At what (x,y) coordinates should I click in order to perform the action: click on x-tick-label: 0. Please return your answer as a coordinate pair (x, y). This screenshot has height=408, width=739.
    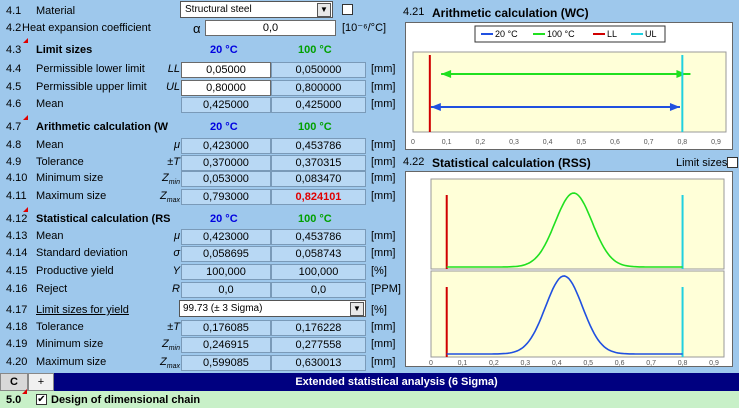
    Looking at the image, I should click on (431, 363).